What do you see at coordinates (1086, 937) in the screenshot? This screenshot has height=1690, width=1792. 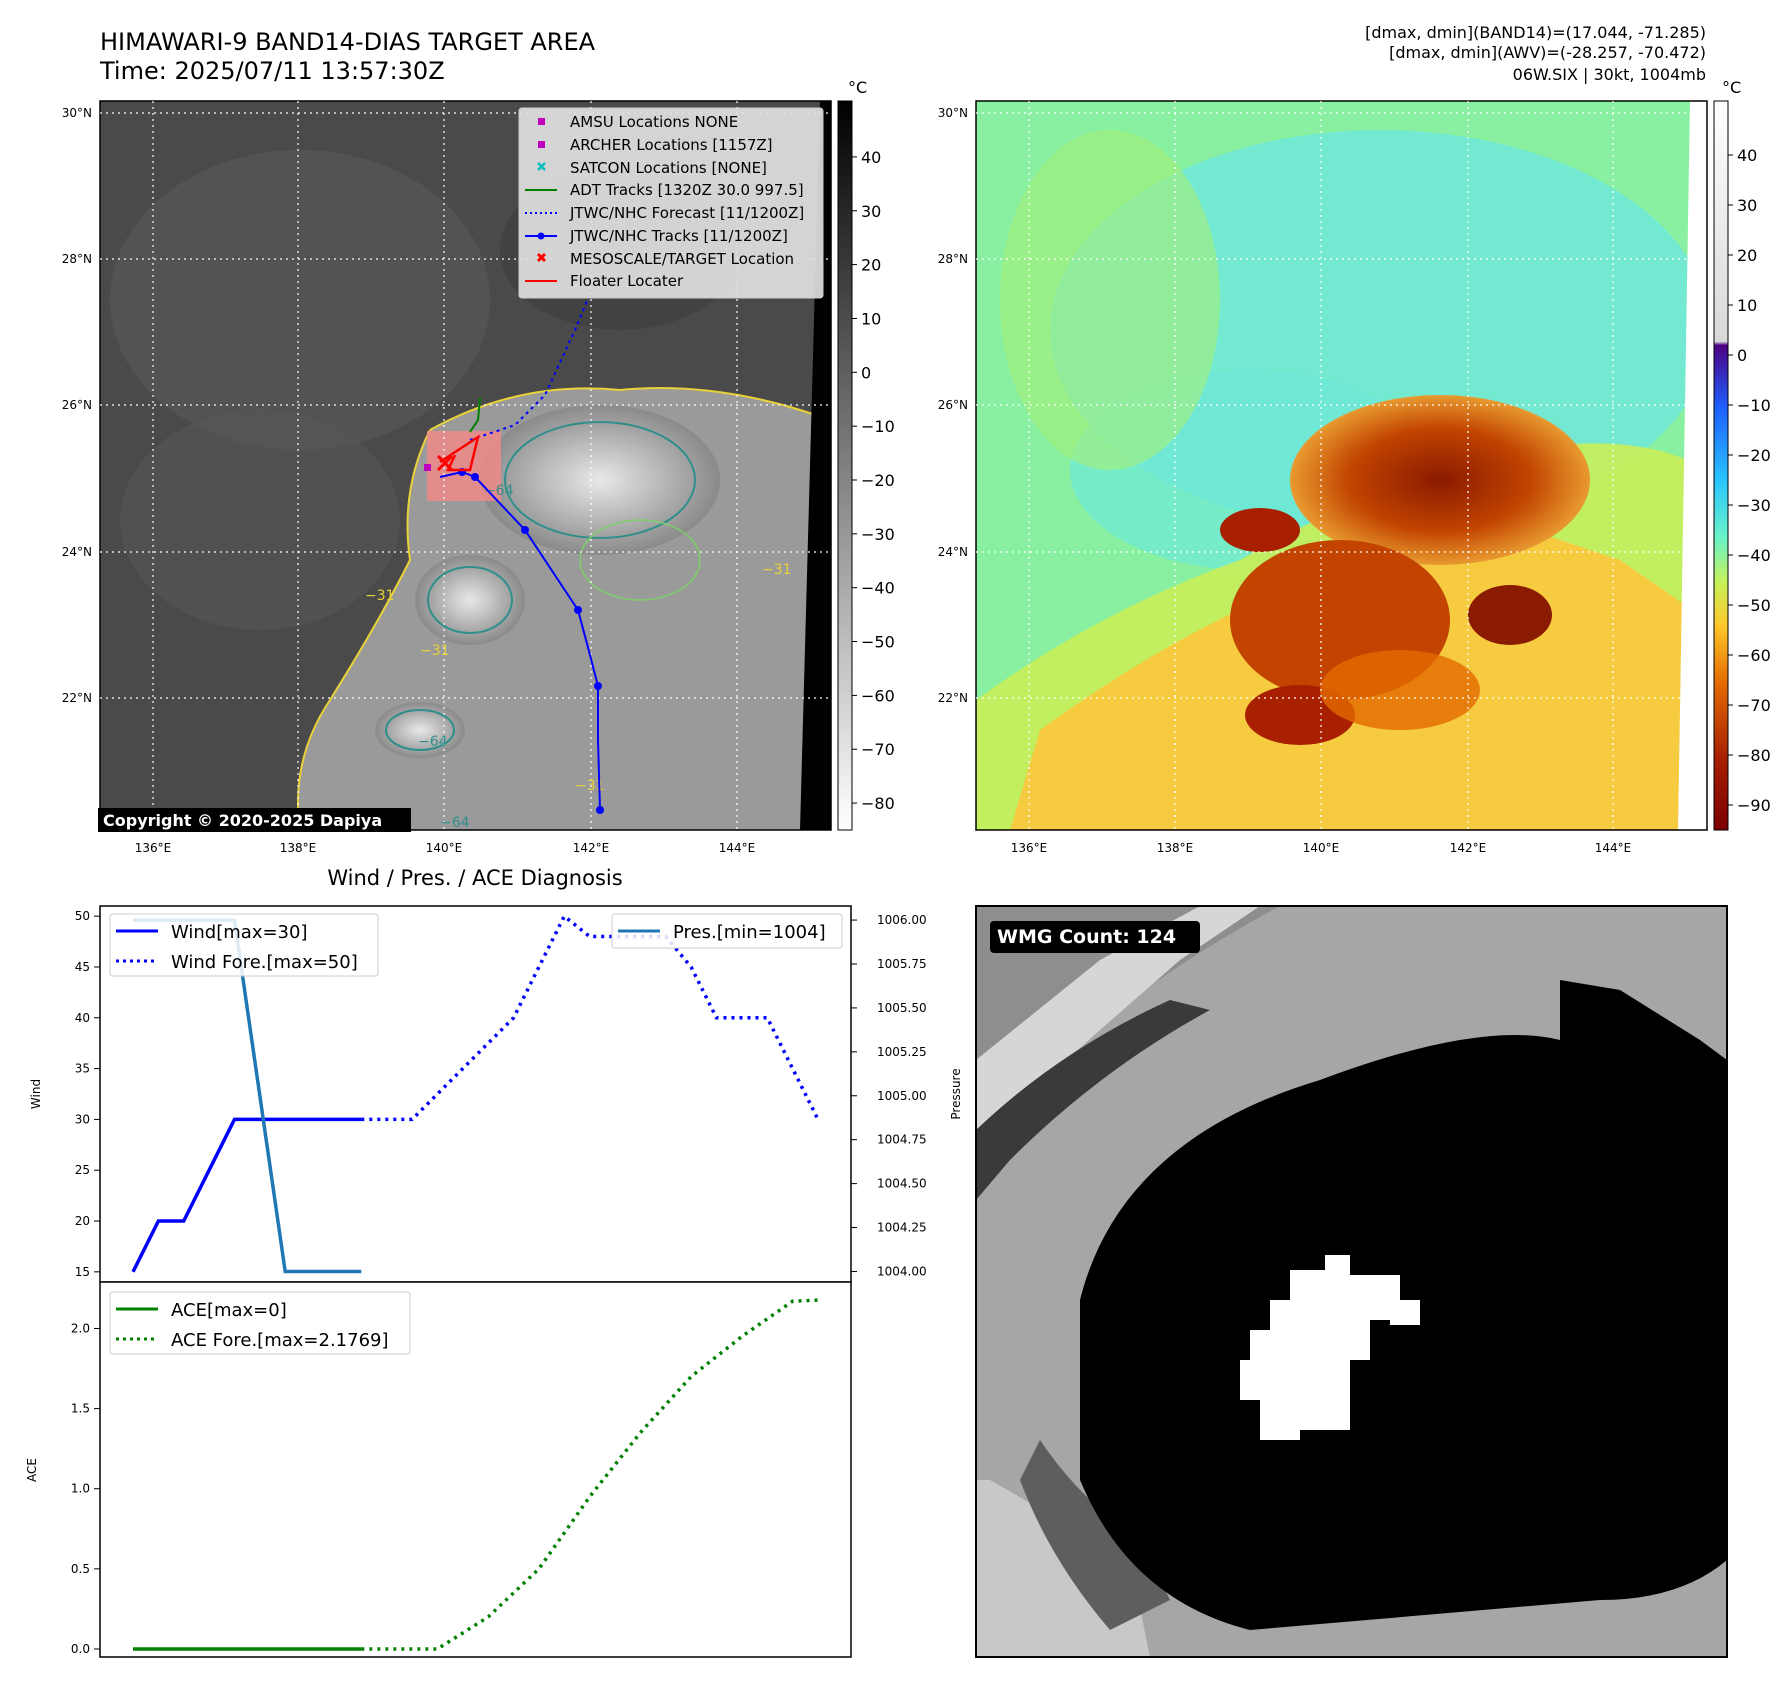 I see `wmg-count-label: WMG Count: 124` at bounding box center [1086, 937].